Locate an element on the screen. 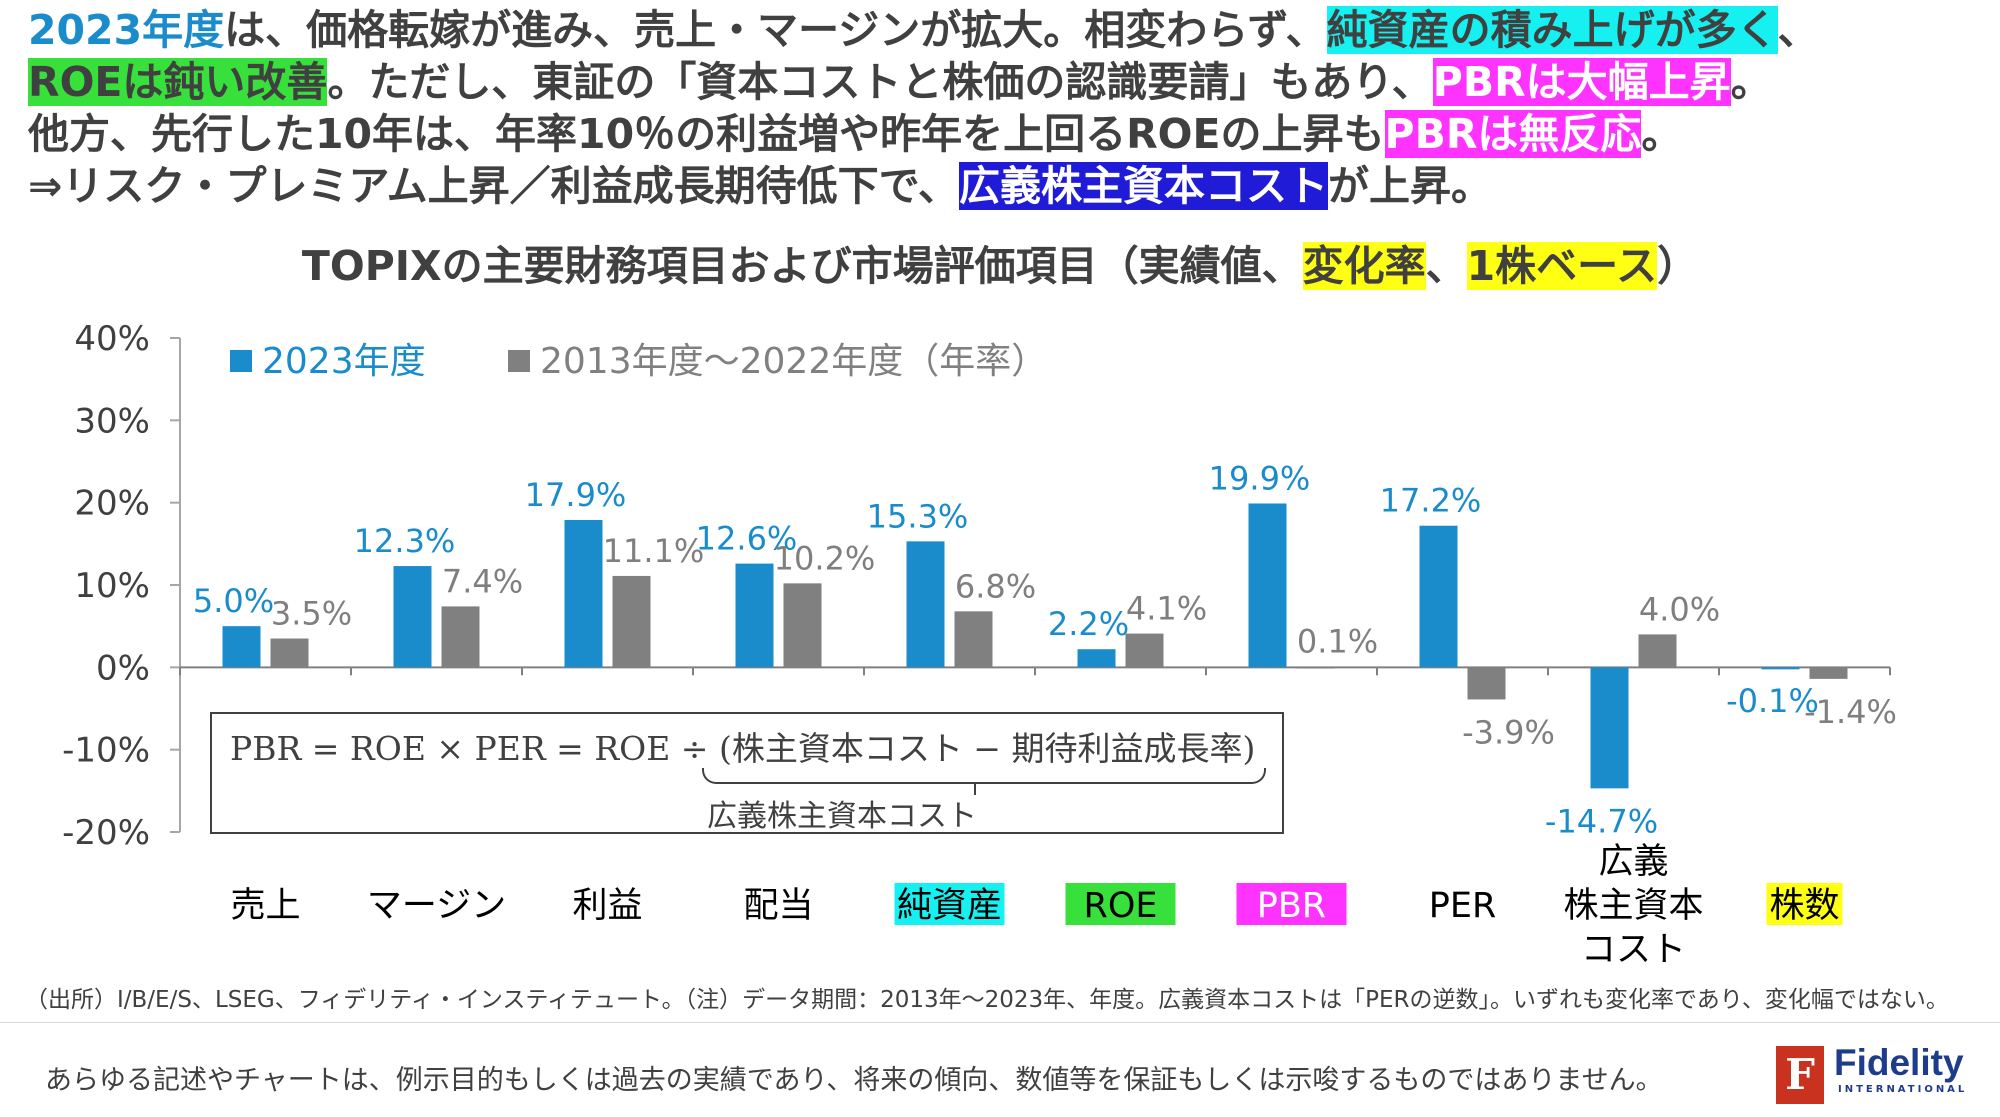 The image size is (2000, 1117). formula-brace is located at coordinates (984, 776).